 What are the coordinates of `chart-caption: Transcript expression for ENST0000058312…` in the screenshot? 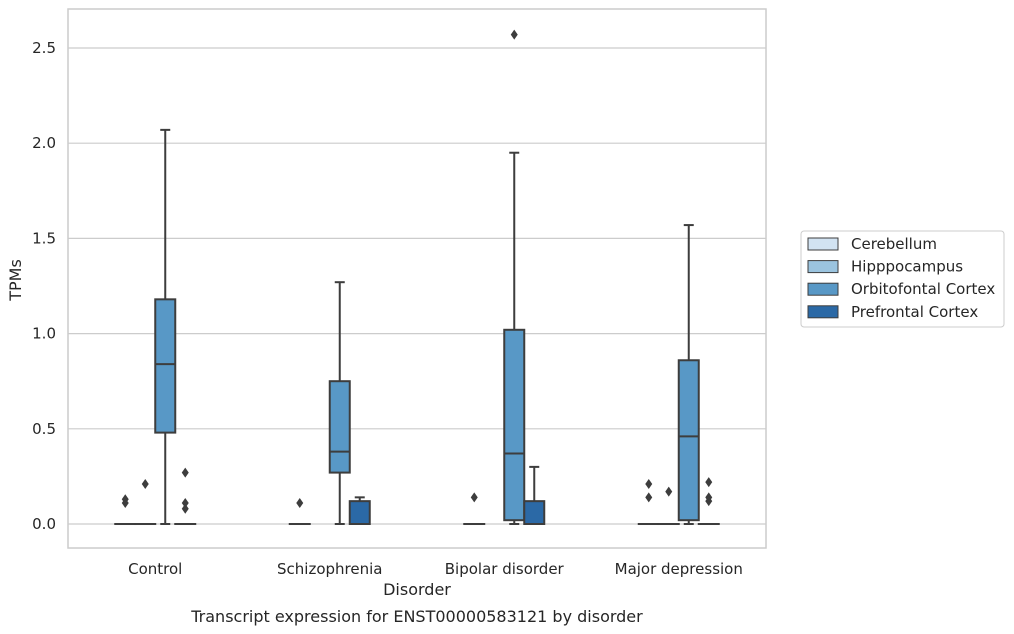 It's located at (416, 616).